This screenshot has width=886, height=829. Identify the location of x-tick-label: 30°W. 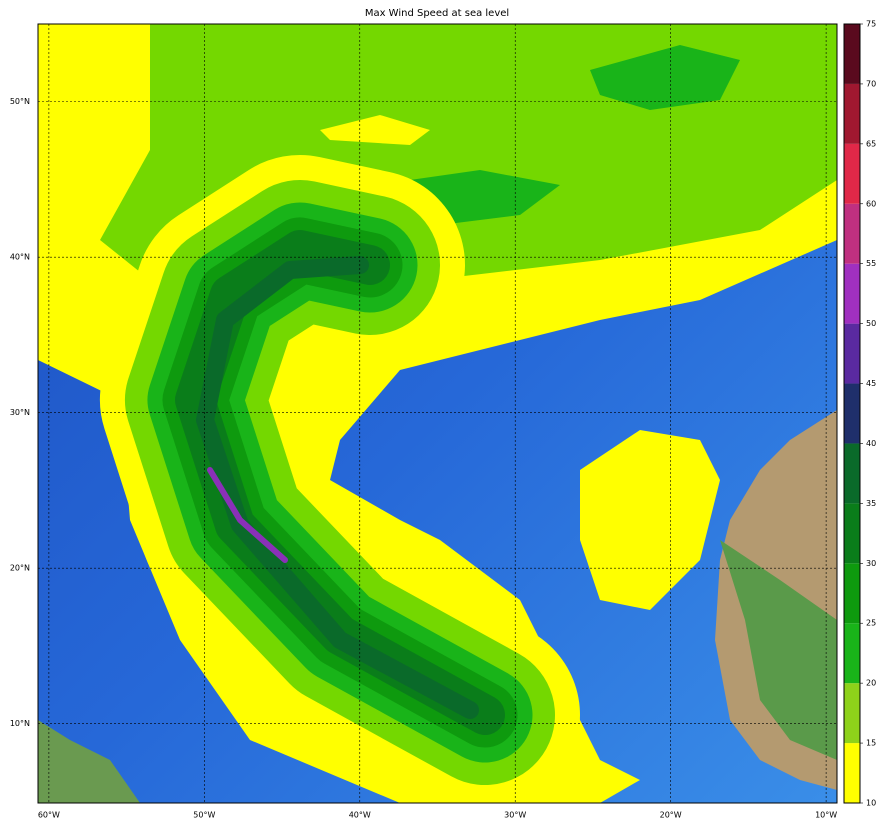
(515, 815).